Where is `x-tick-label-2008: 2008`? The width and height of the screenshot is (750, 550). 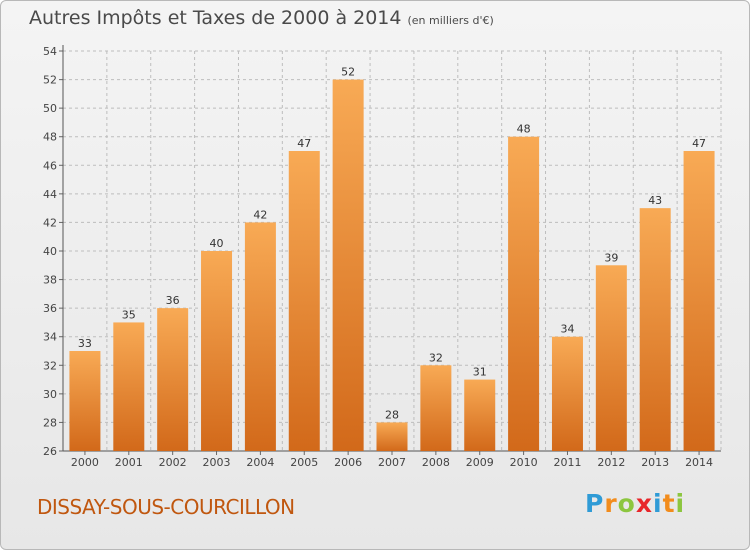 x-tick-label-2008: 2008 is located at coordinates (436, 462).